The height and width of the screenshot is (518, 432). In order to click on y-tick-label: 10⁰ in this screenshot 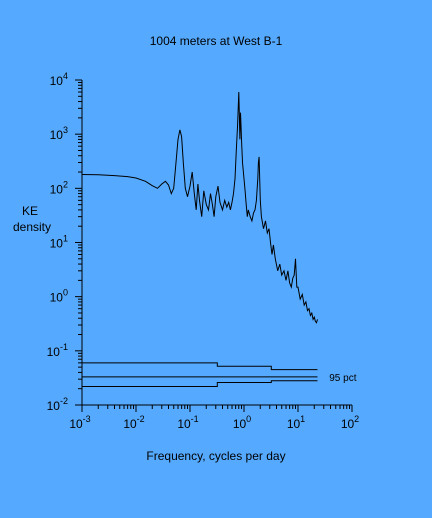, I will do `click(59, 296)`.